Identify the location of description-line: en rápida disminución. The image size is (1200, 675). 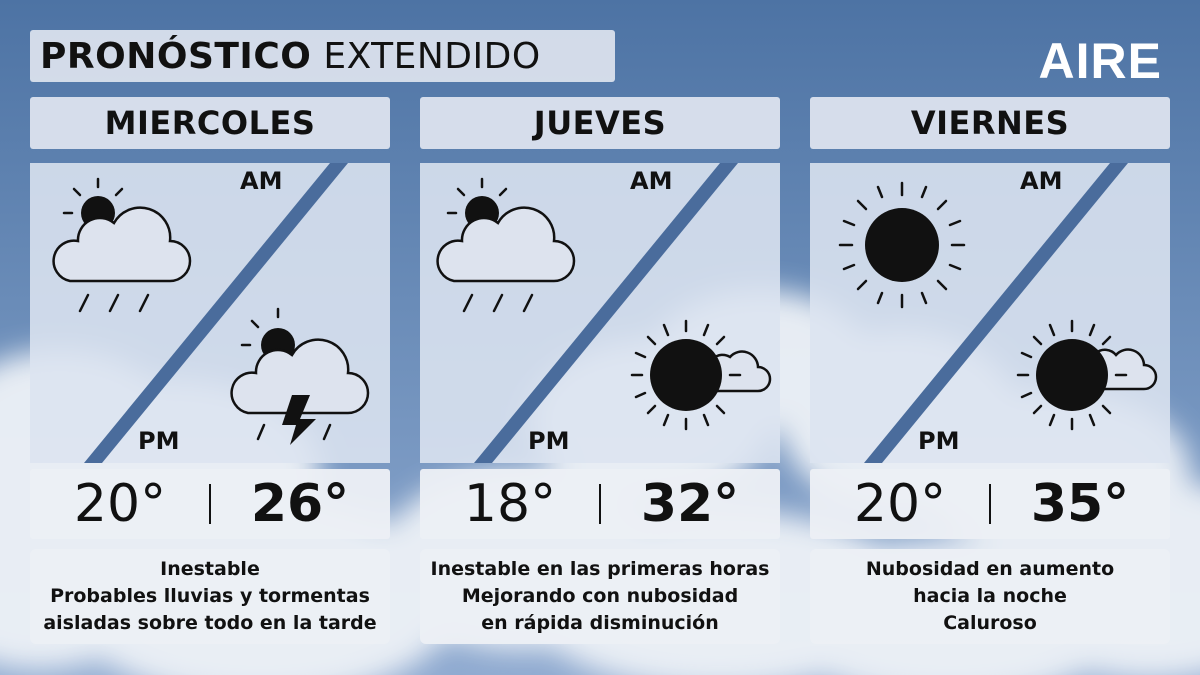
(600, 623).